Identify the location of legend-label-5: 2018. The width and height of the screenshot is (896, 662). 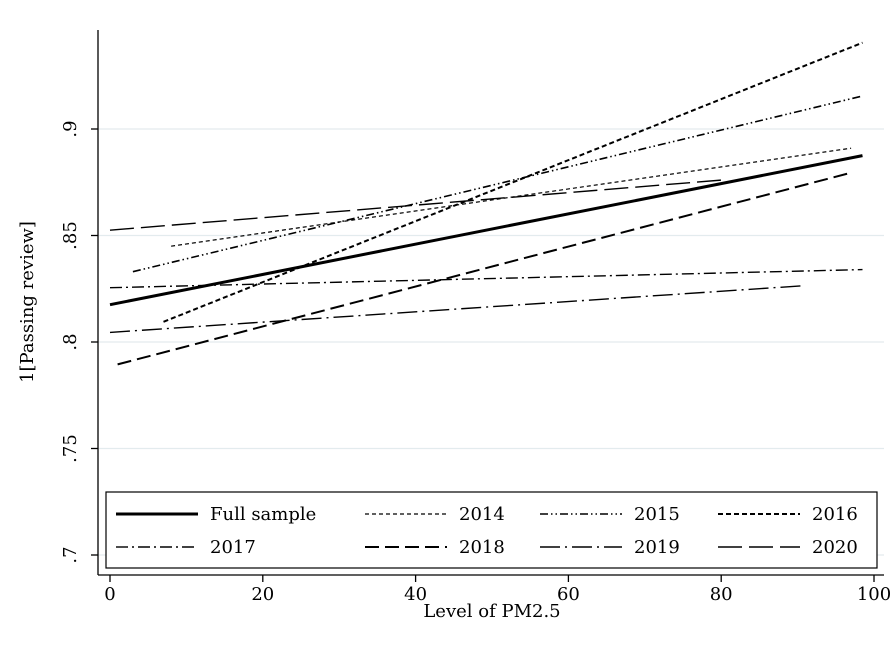
(482, 547).